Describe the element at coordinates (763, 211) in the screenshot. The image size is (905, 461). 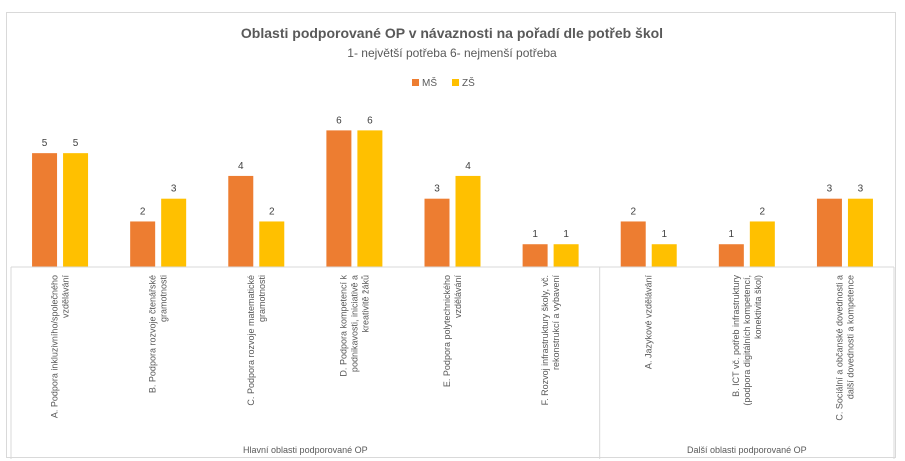
I see `data-label-1-7: 2` at that location.